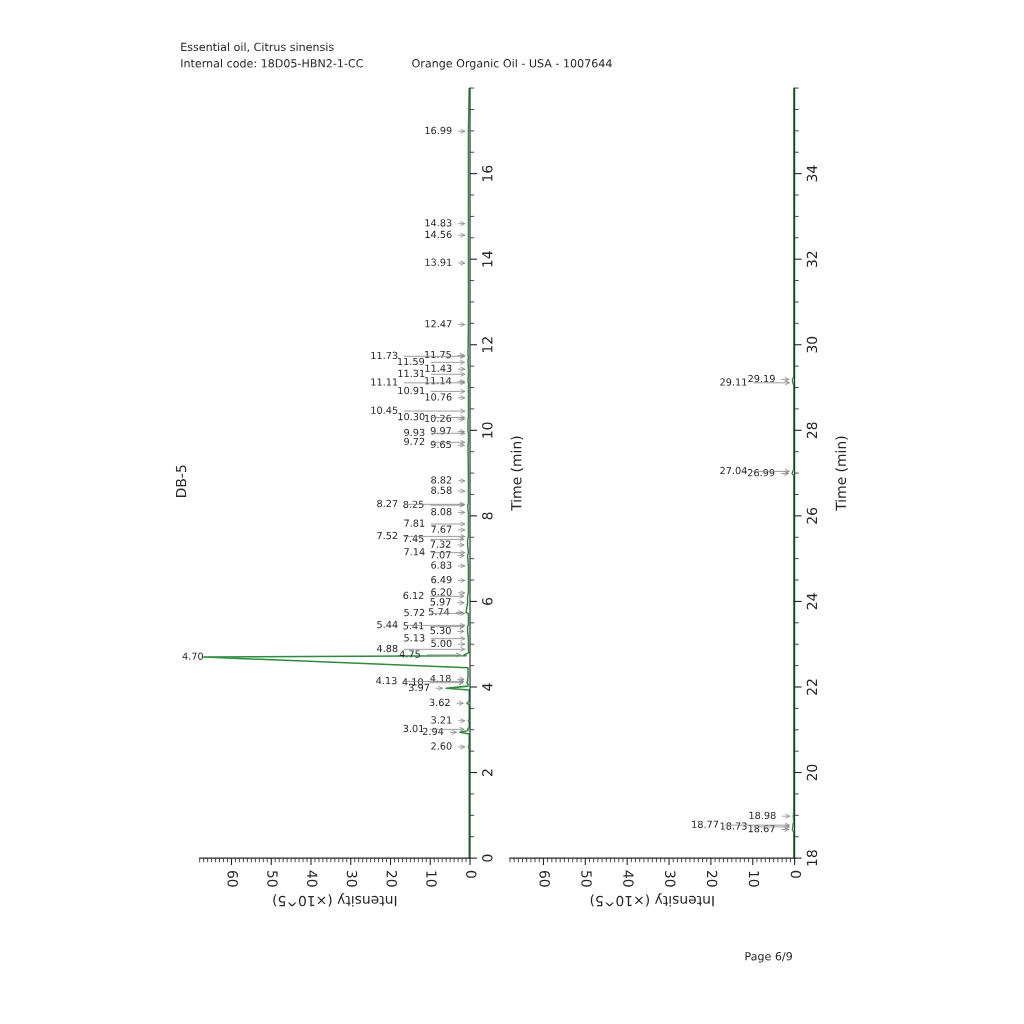  Describe the element at coordinates (440, 555) in the screenshot. I see `annotation: 7.07` at that location.